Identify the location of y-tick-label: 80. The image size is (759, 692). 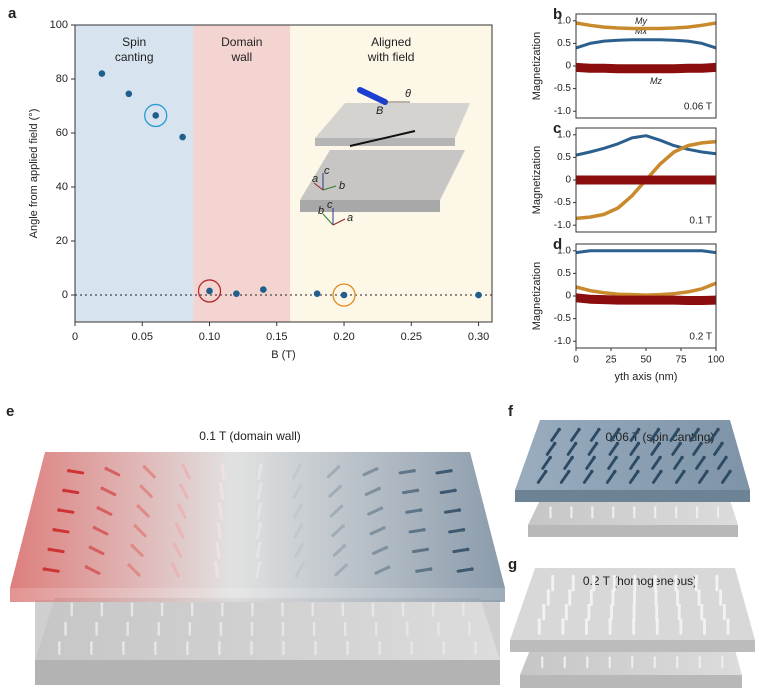
(62, 79).